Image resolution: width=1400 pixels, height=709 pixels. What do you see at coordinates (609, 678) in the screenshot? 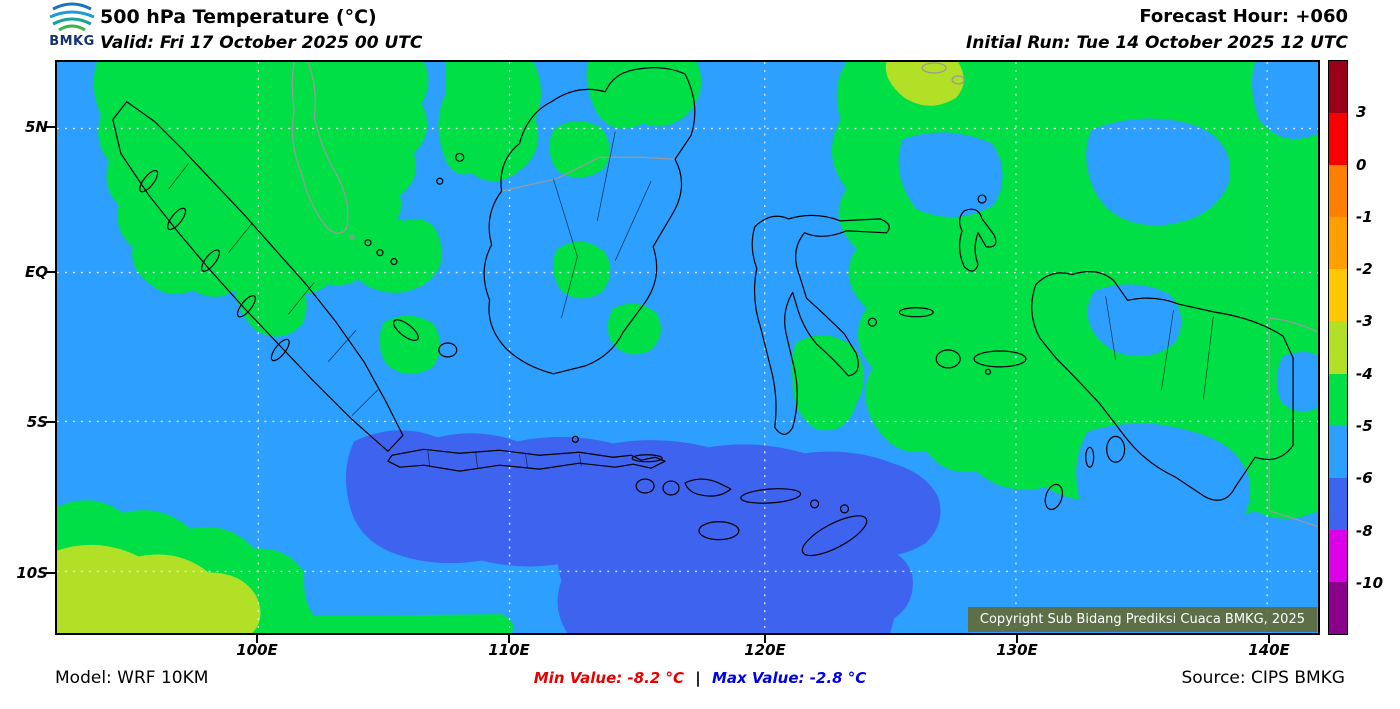
I see `min-value-label: Min Value: -8.2 °C` at bounding box center [609, 678].